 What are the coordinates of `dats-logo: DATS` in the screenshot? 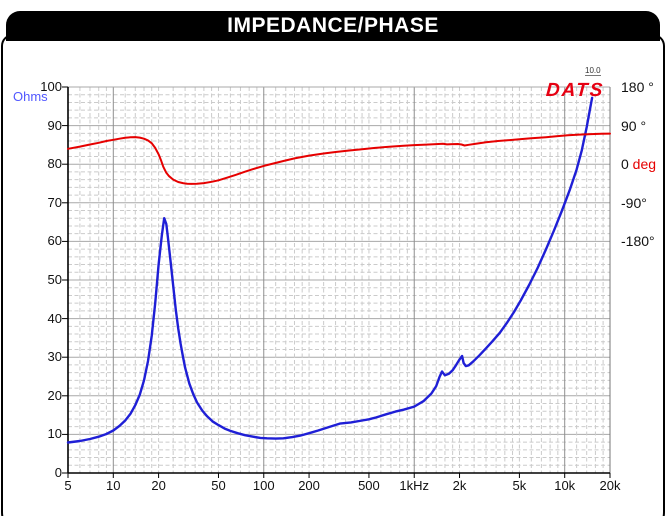 It's located at (575, 90).